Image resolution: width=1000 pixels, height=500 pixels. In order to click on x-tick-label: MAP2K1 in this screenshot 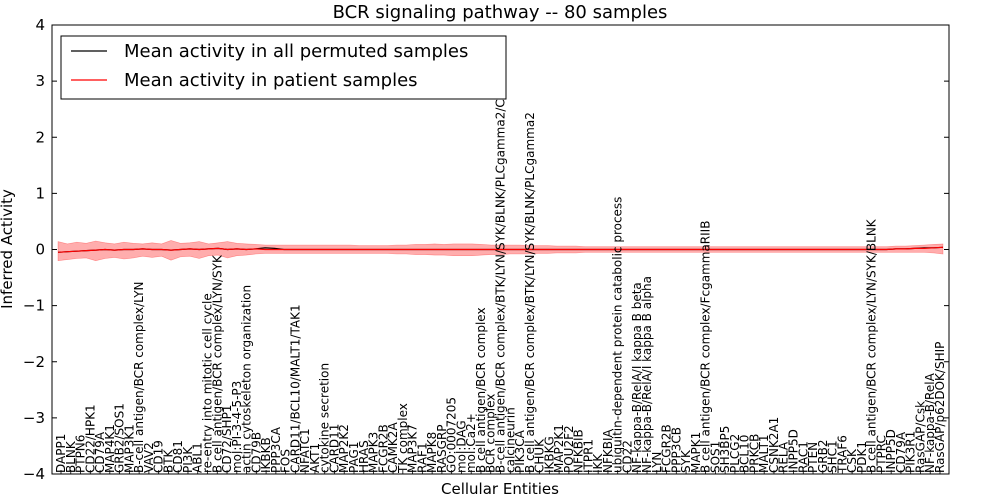, I will do `click(559, 448)`.